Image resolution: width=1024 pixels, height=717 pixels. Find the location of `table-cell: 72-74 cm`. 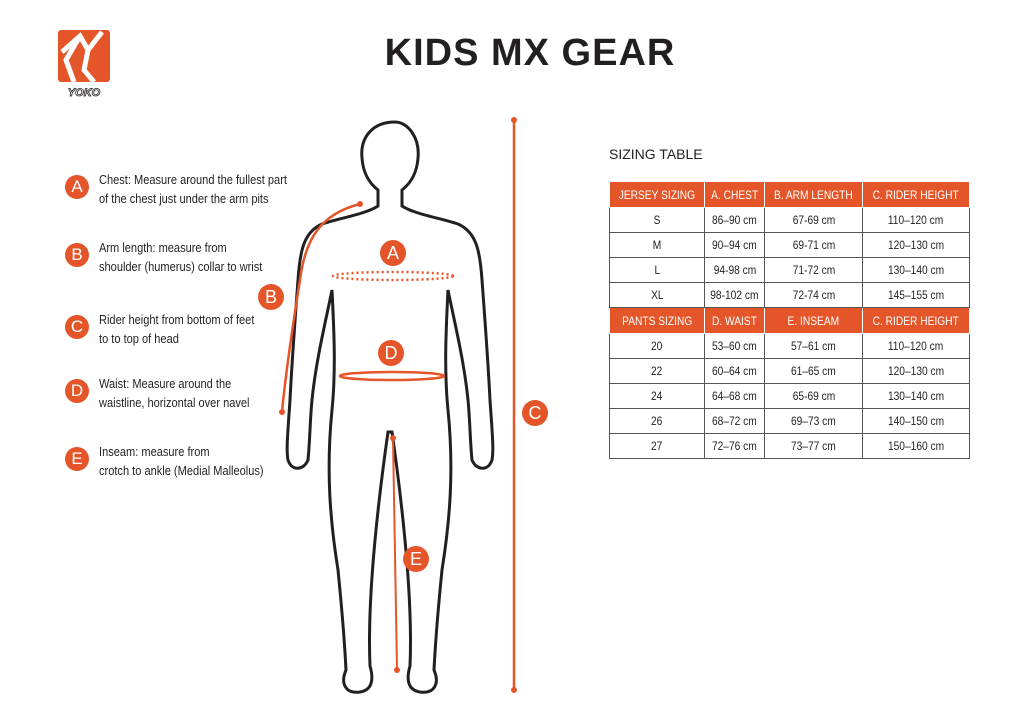

table-cell: 72-74 cm is located at coordinates (814, 295).